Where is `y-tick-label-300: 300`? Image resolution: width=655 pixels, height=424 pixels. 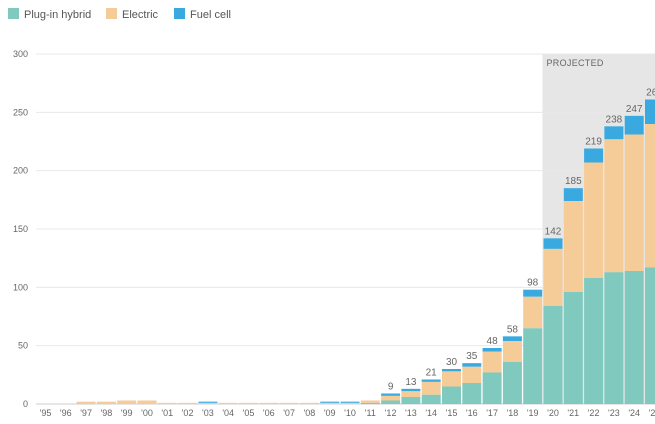 y-tick-label-300: 300 is located at coordinates (20, 54).